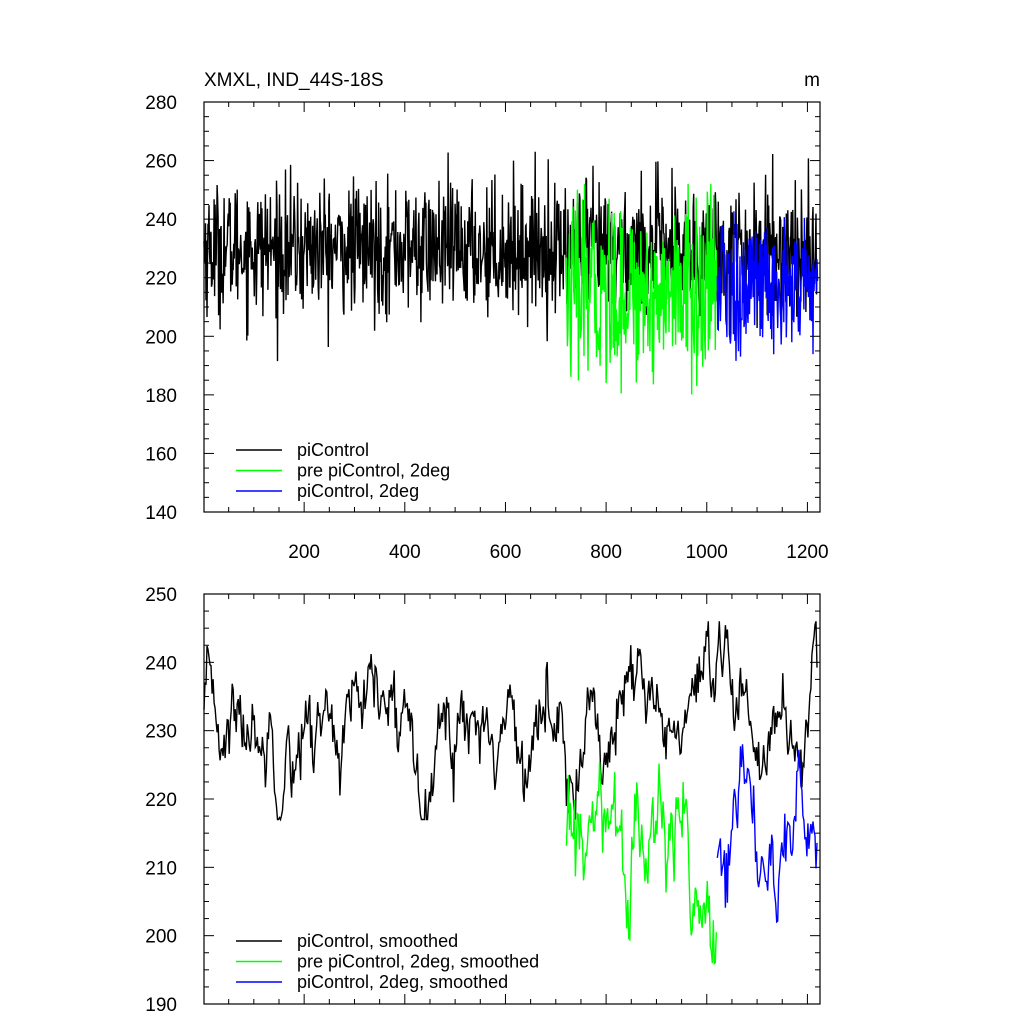 Image resolution: width=1024 pixels, height=1024 pixels. I want to click on y-tick-label: 250, so click(161, 595).